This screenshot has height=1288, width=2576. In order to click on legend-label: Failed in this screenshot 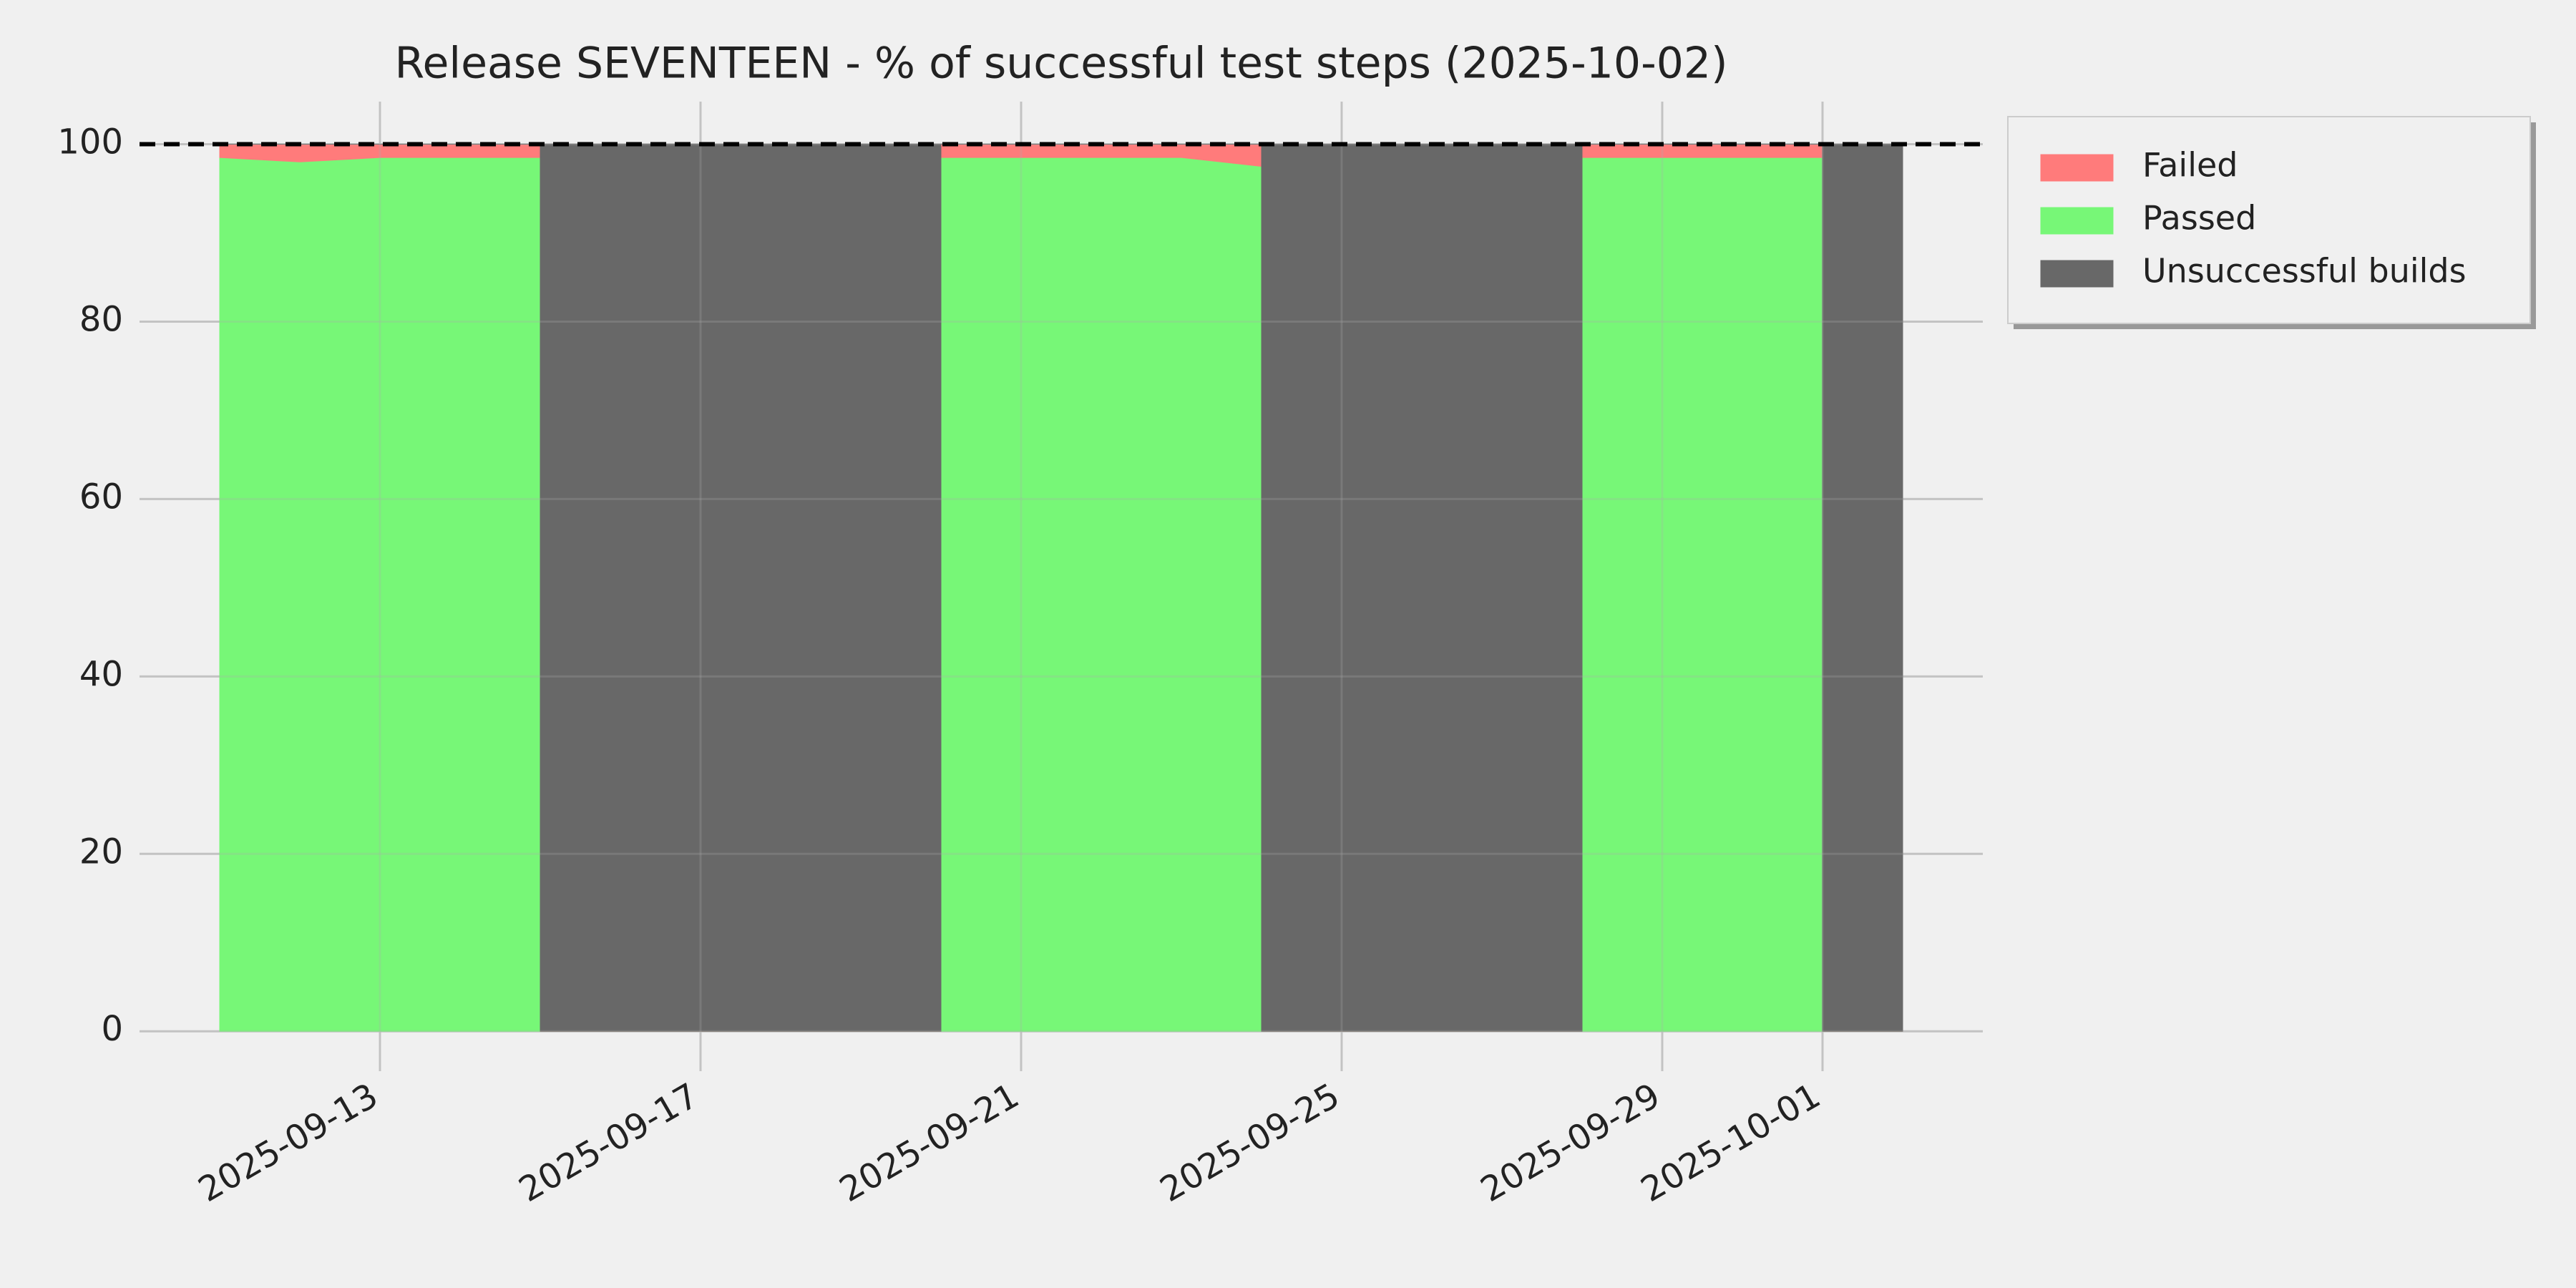, I will do `click(2190, 165)`.